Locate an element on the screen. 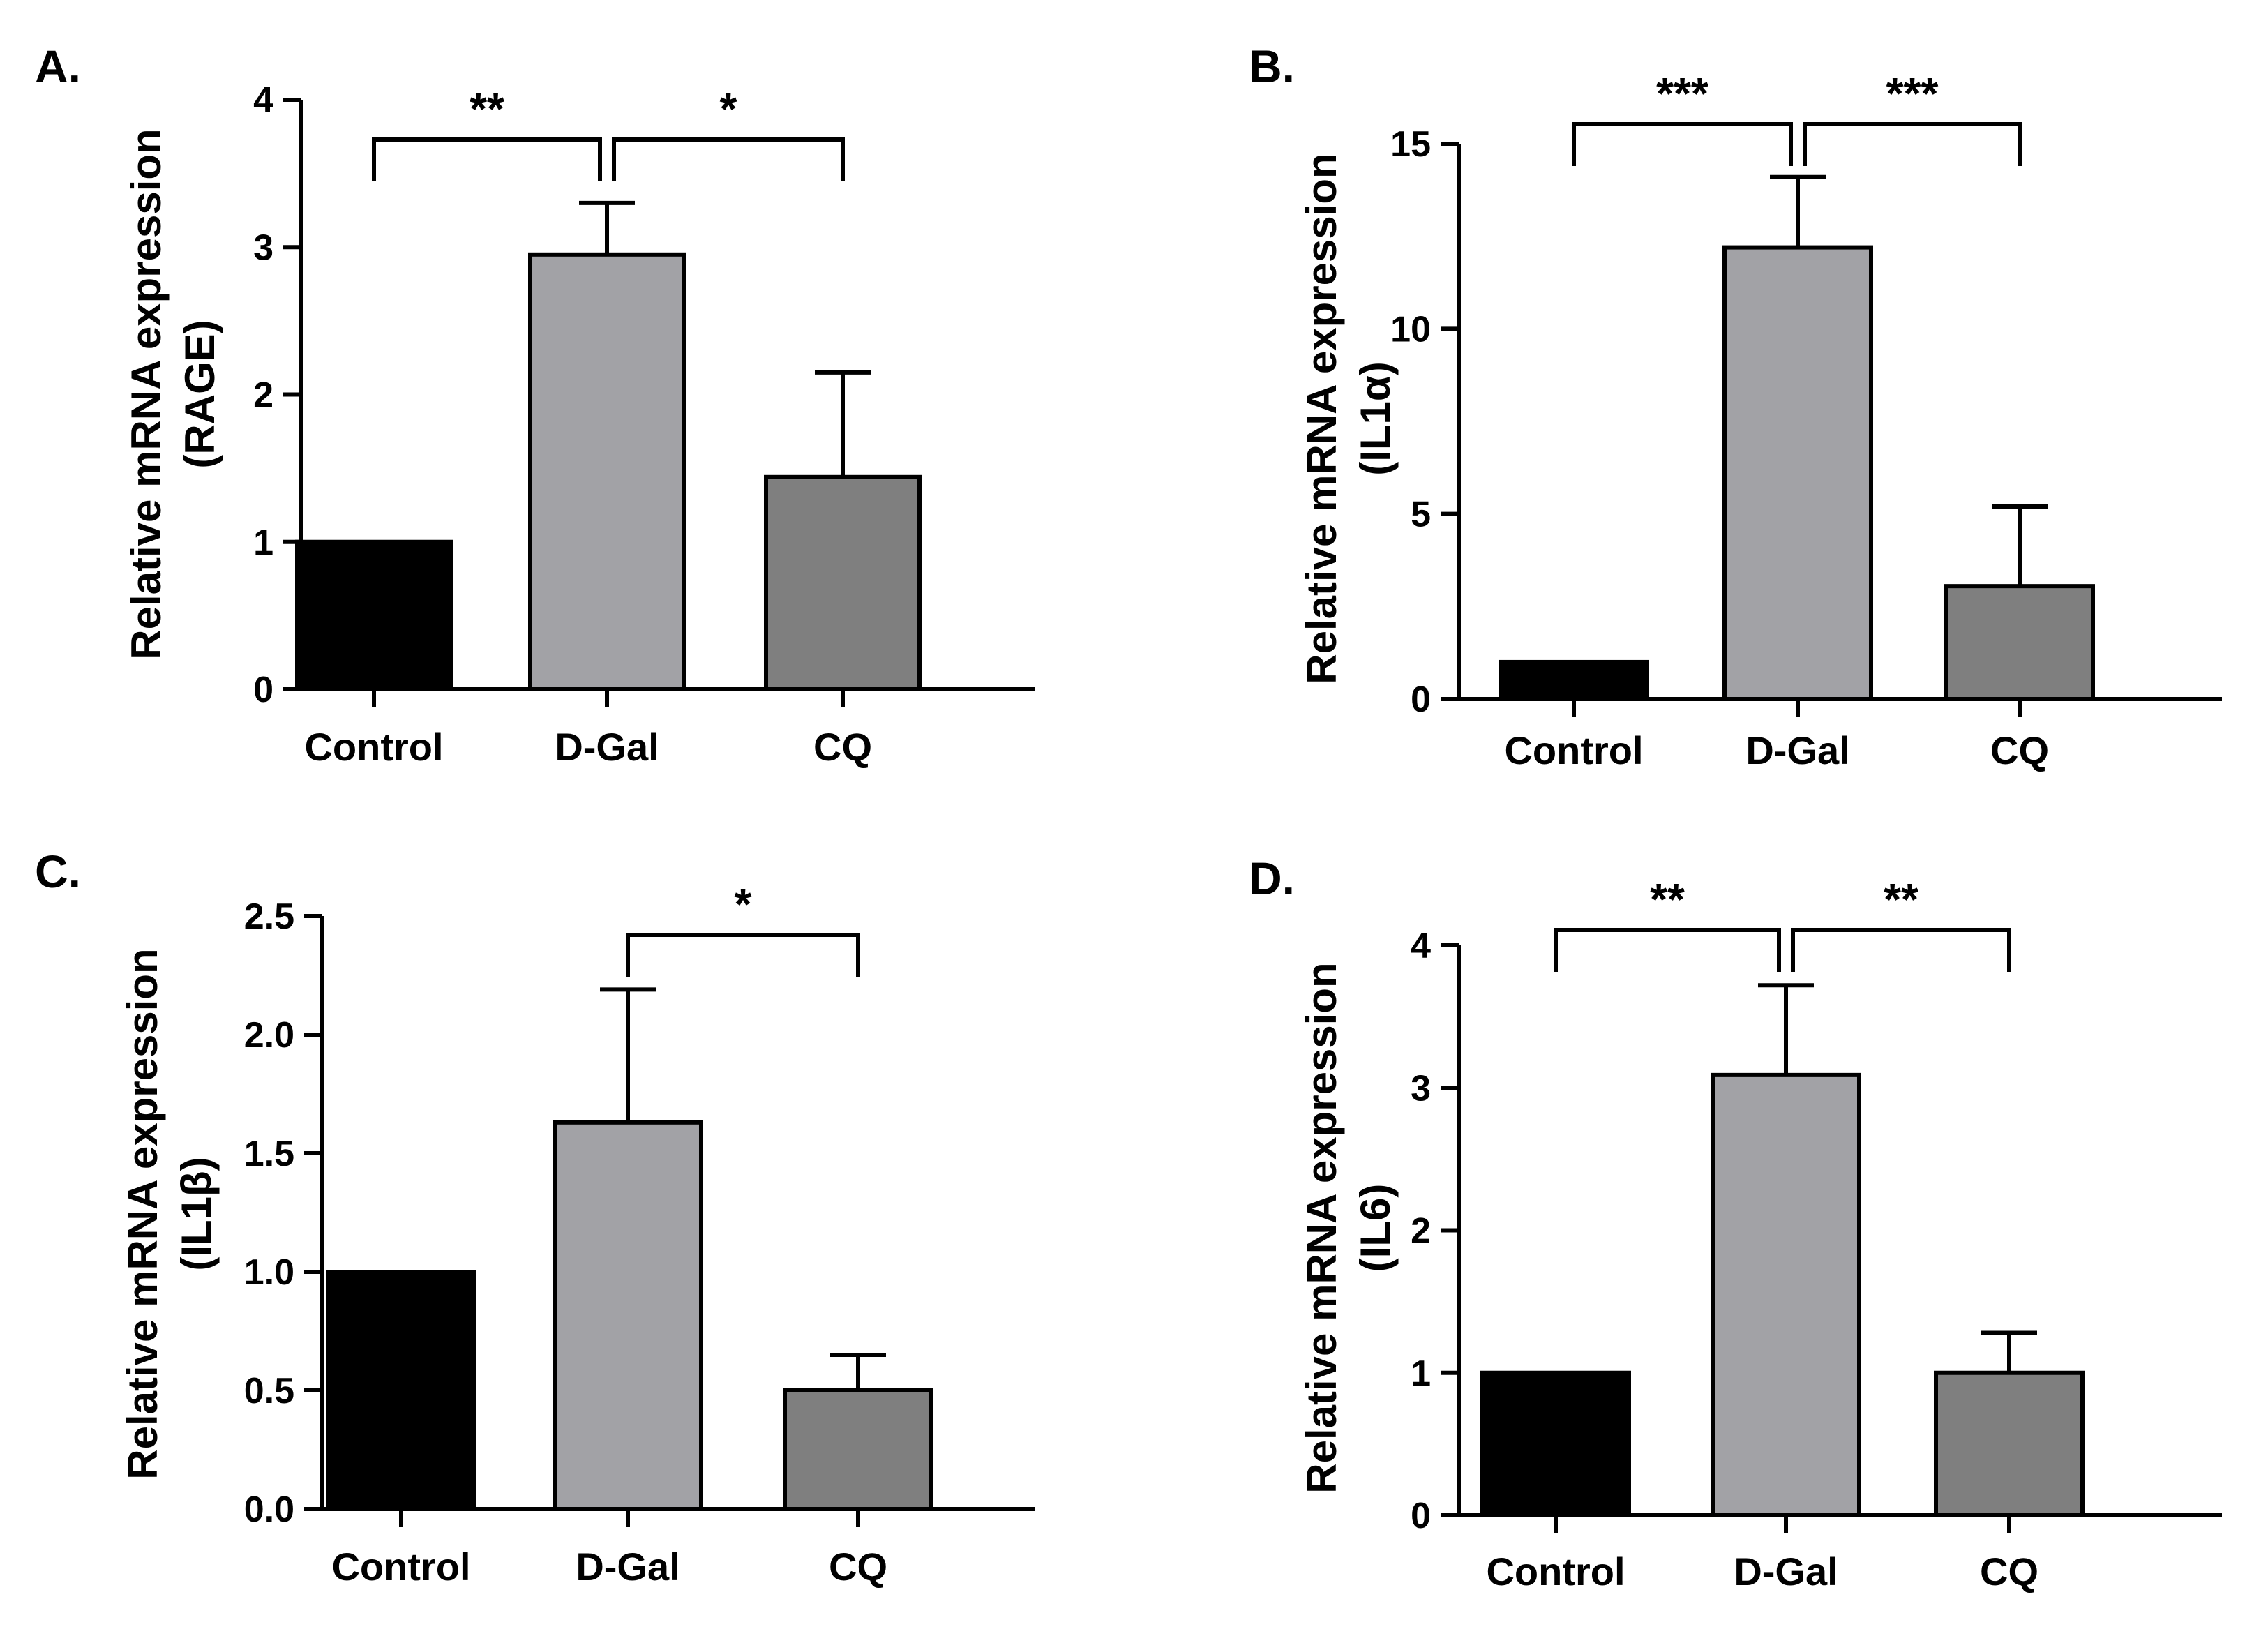  y-tick-label: 0.5 is located at coordinates (269, 1391).